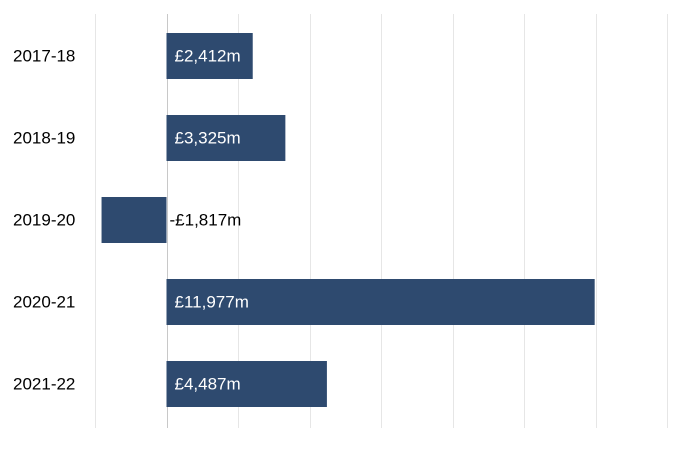  What do you see at coordinates (44, 220) in the screenshot?
I see `category-label: 2019-20` at bounding box center [44, 220].